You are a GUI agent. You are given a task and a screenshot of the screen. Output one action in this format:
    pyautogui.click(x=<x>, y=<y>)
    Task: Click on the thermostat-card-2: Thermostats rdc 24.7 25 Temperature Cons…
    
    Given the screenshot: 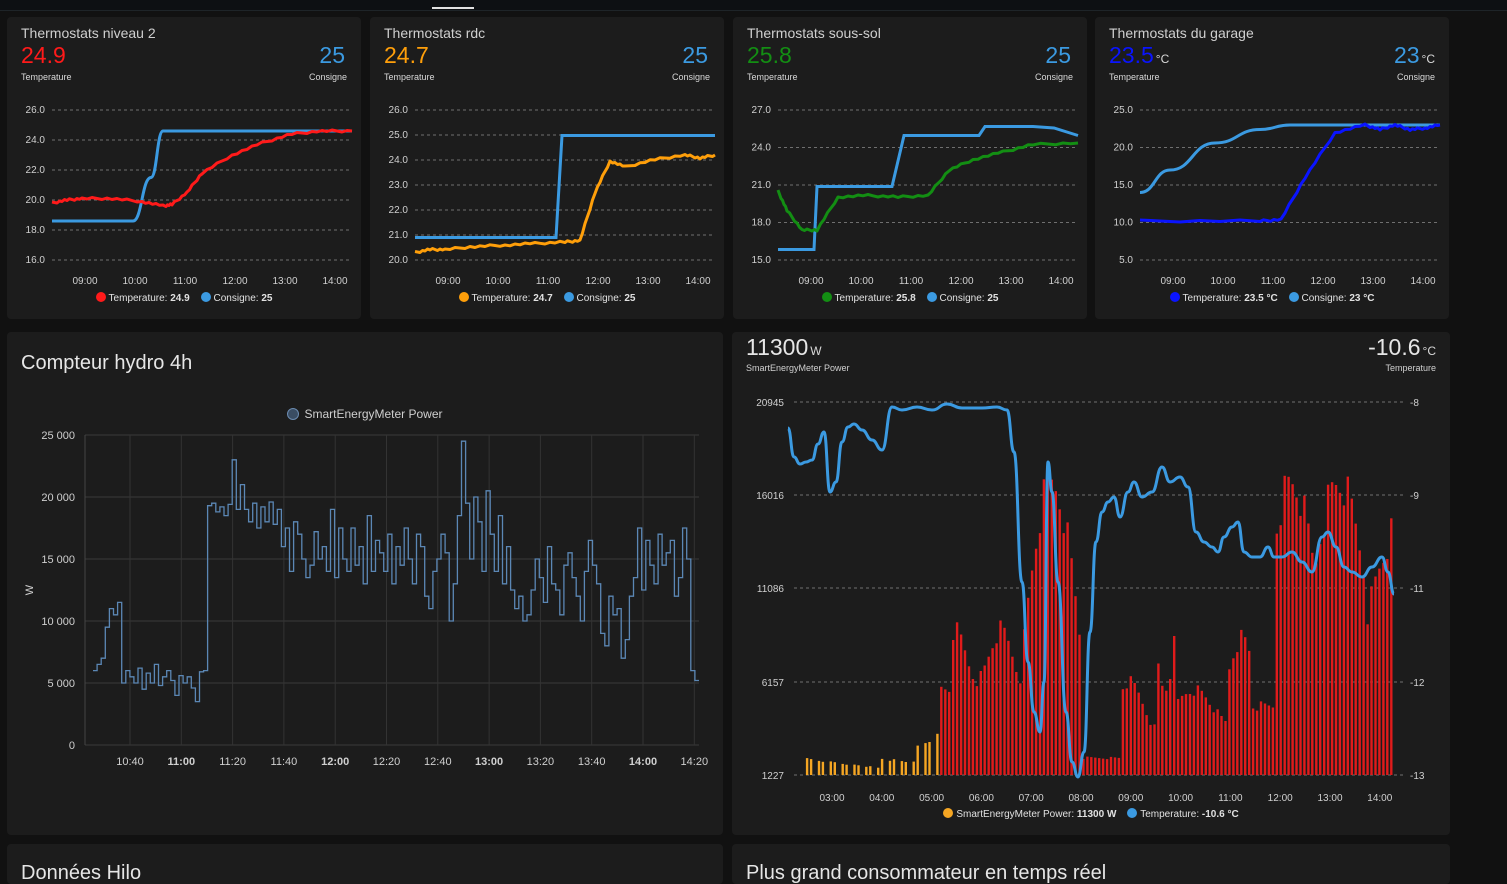 What is the action you would take?
    pyautogui.click(x=547, y=168)
    